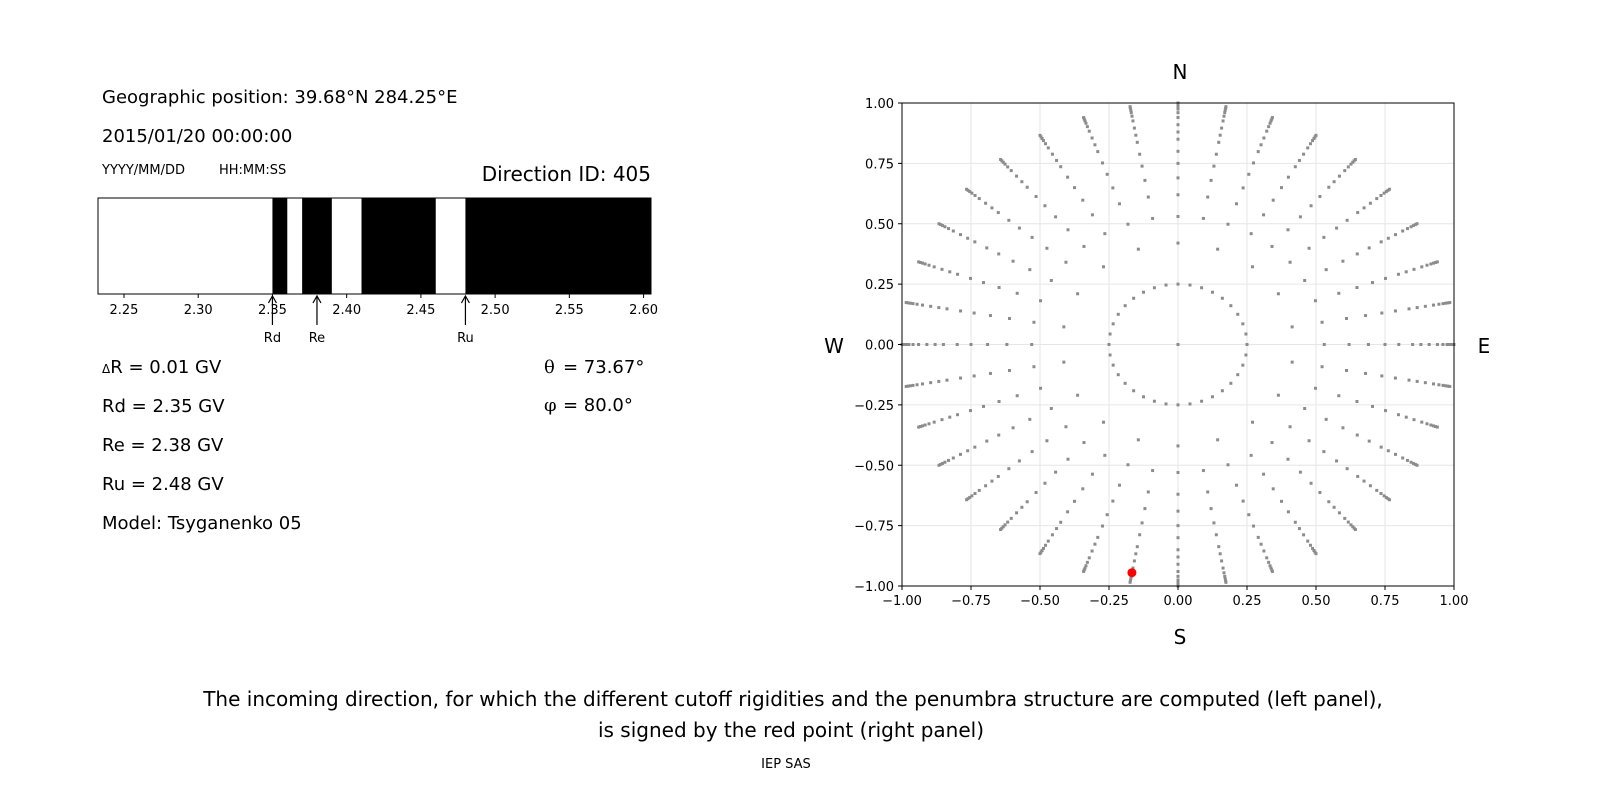  What do you see at coordinates (1180, 72) in the screenshot?
I see `compass-north: N` at bounding box center [1180, 72].